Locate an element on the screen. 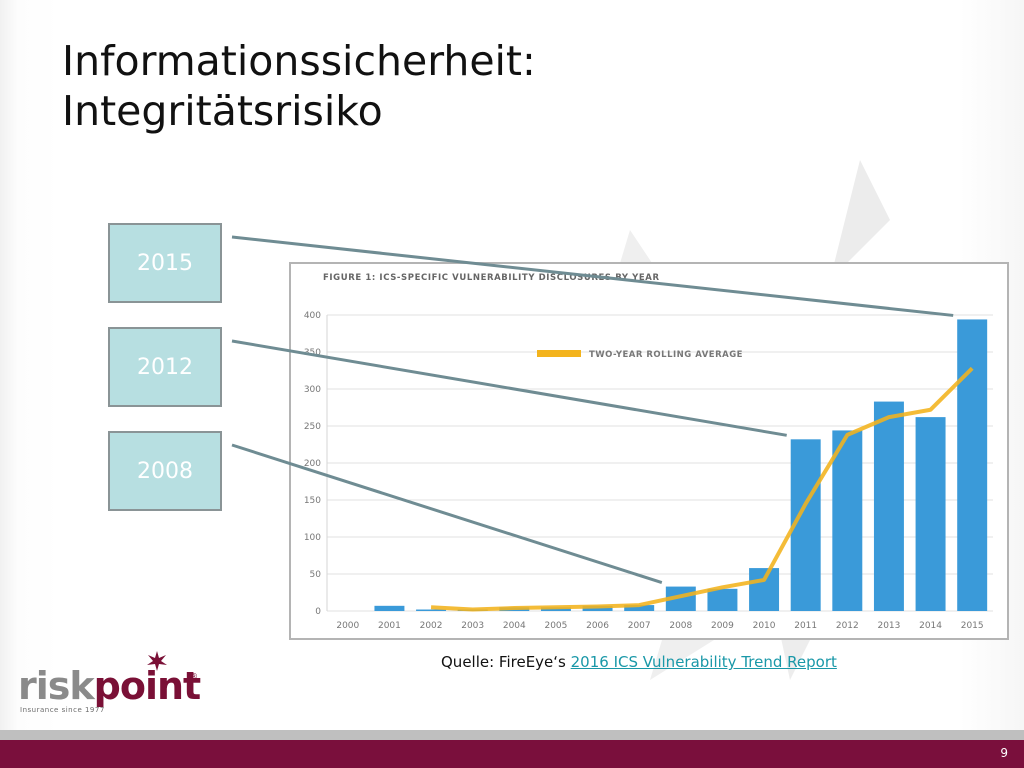  footer-divider is located at coordinates (512, 735).